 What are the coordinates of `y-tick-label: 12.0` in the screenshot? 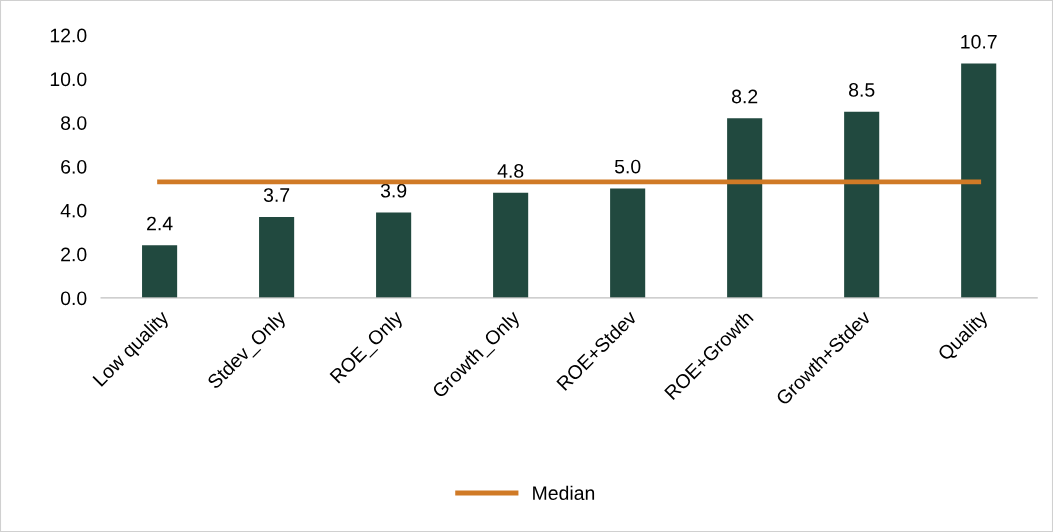 It's located at (68, 35).